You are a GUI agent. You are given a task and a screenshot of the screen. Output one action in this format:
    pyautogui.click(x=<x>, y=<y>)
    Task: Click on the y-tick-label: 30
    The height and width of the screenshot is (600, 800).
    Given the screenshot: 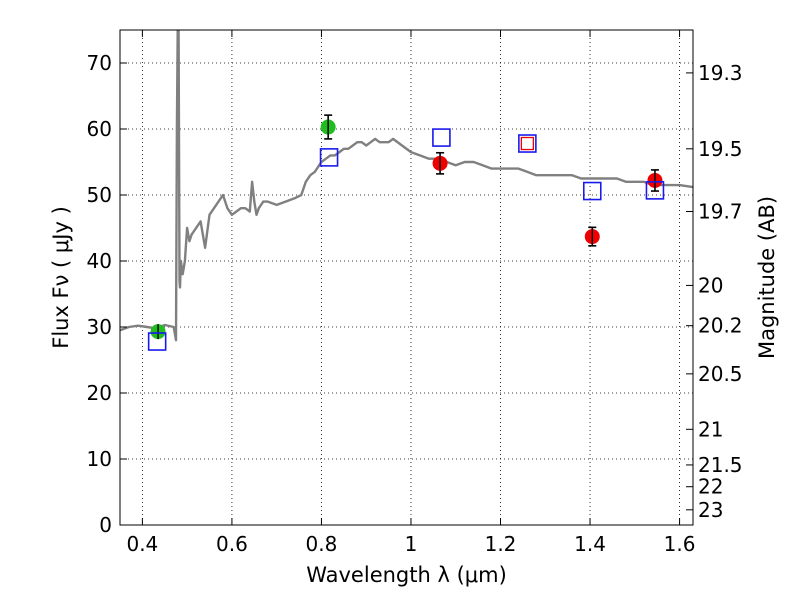 What is the action you would take?
    pyautogui.click(x=99, y=327)
    